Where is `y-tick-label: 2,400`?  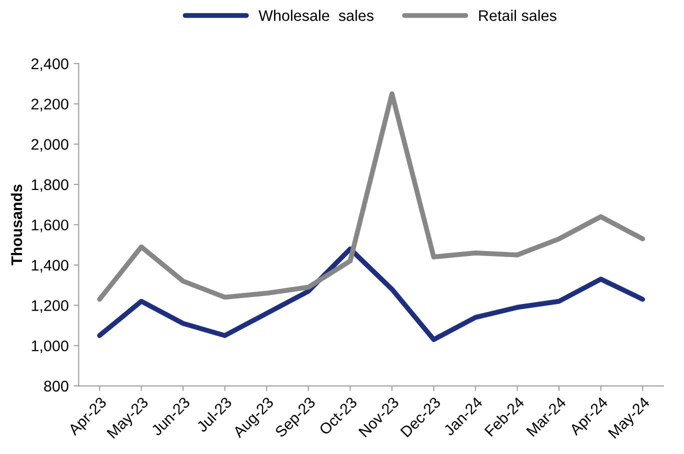
y-tick-label: 2,400 is located at coordinates (49, 65).